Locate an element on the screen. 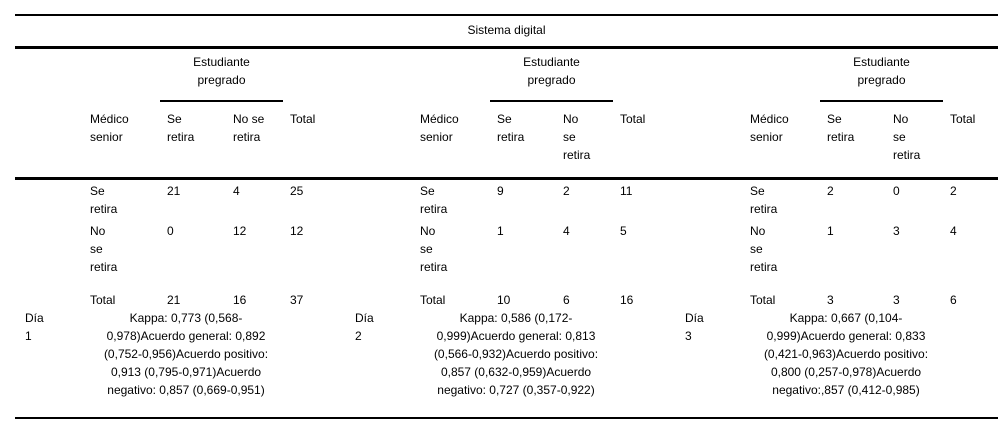 The image size is (1000, 438). cell-value: 10 is located at coordinates (504, 300).